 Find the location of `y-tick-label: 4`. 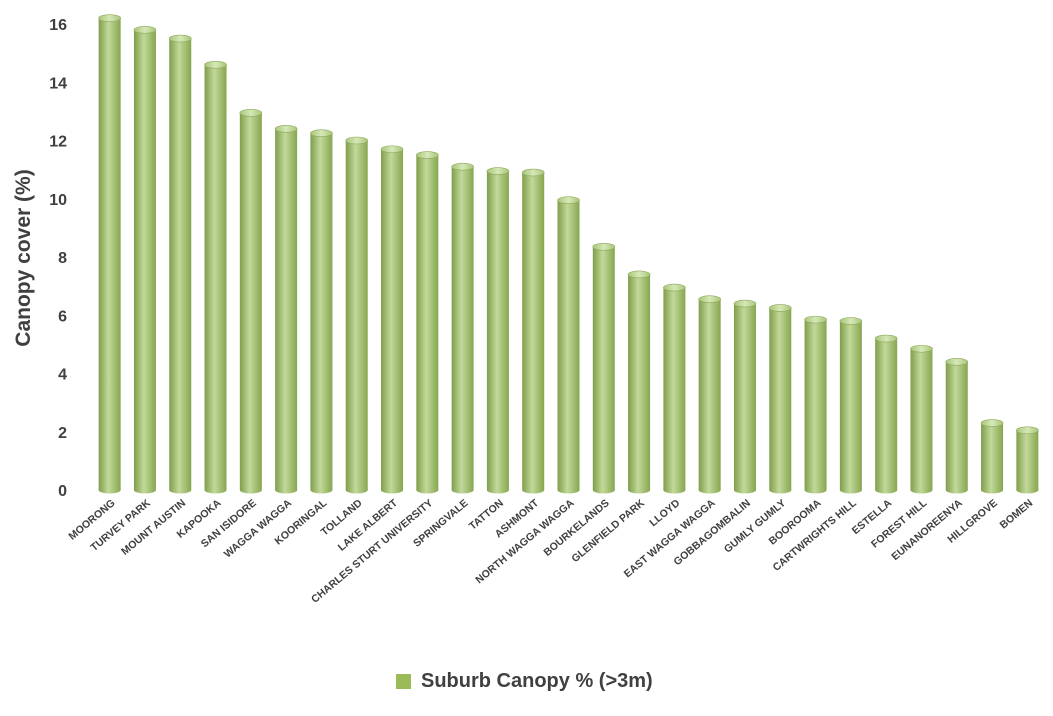

y-tick-label: 4 is located at coordinates (62, 375).